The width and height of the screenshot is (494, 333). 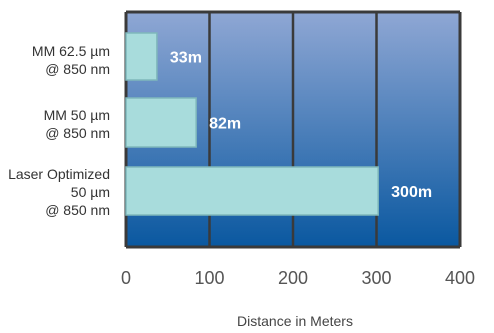 I want to click on x-tick-label: 400, so click(x=460, y=278).